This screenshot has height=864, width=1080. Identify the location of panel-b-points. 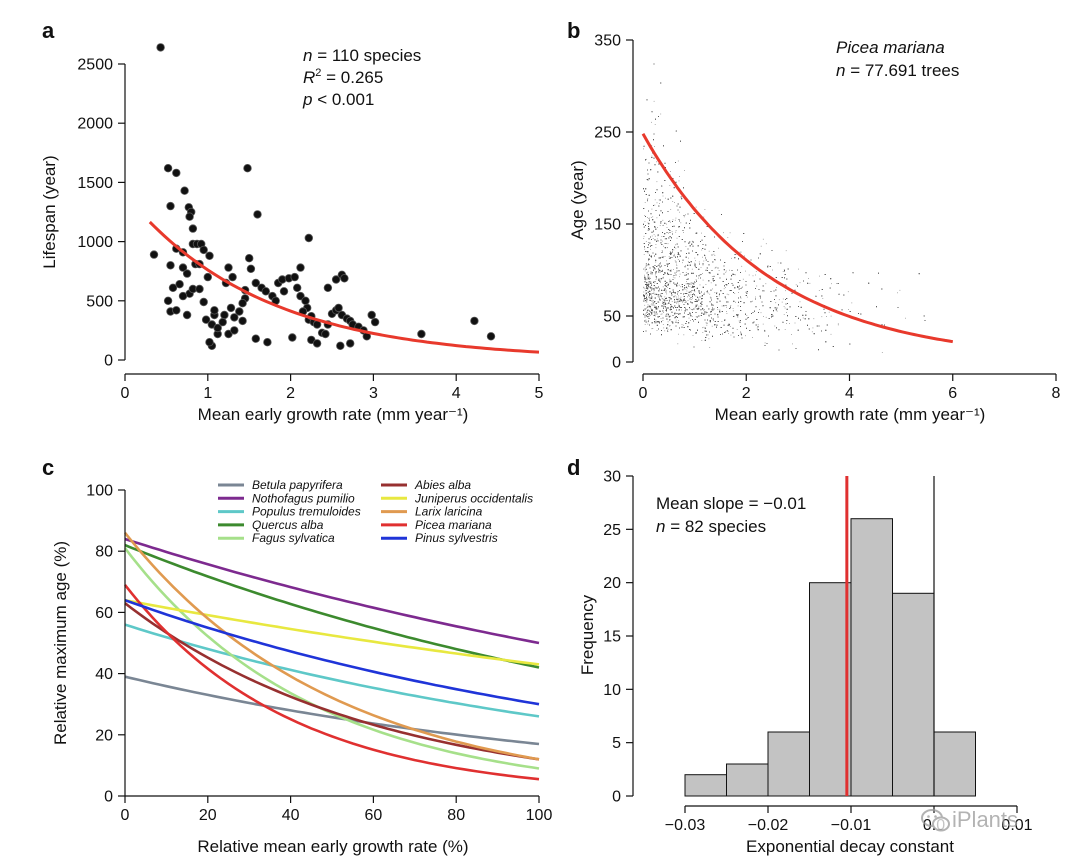
(784, 208).